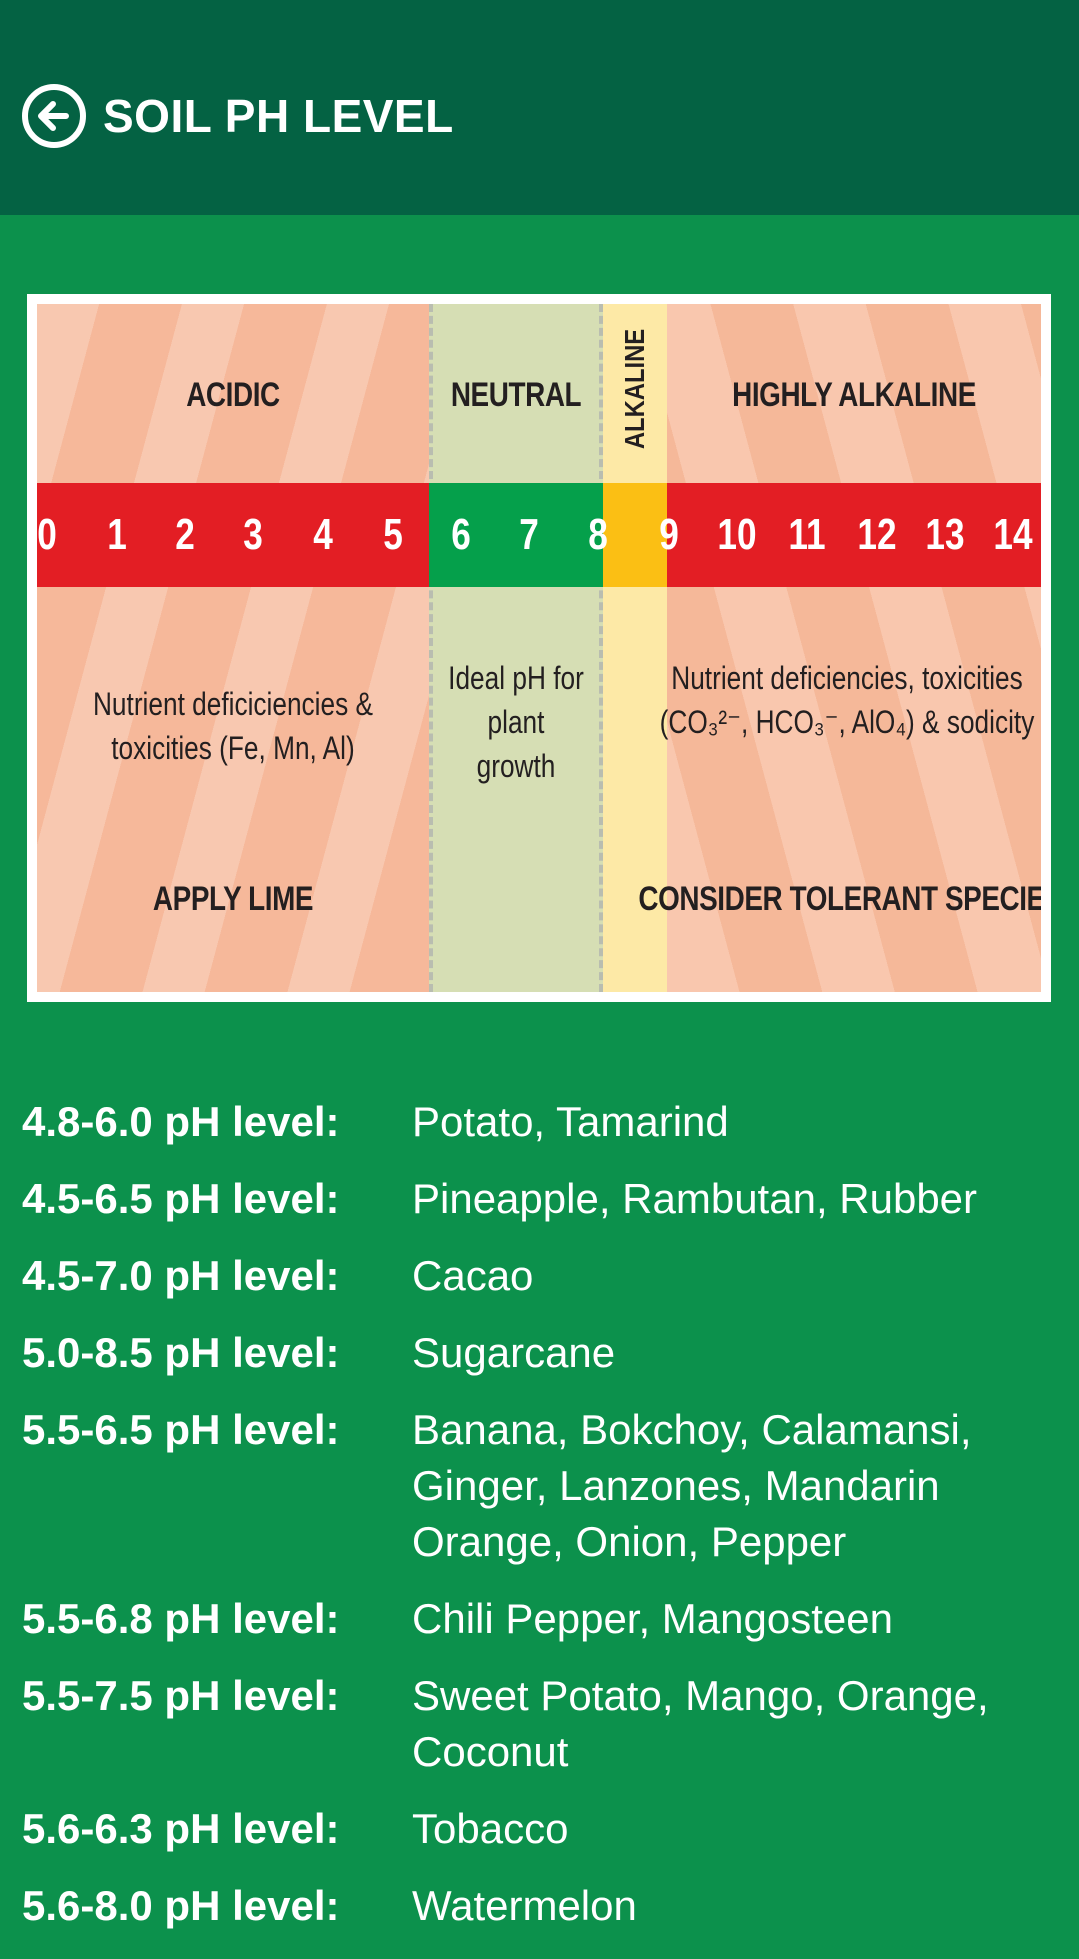  I want to click on neutral-bar, so click(516, 535).